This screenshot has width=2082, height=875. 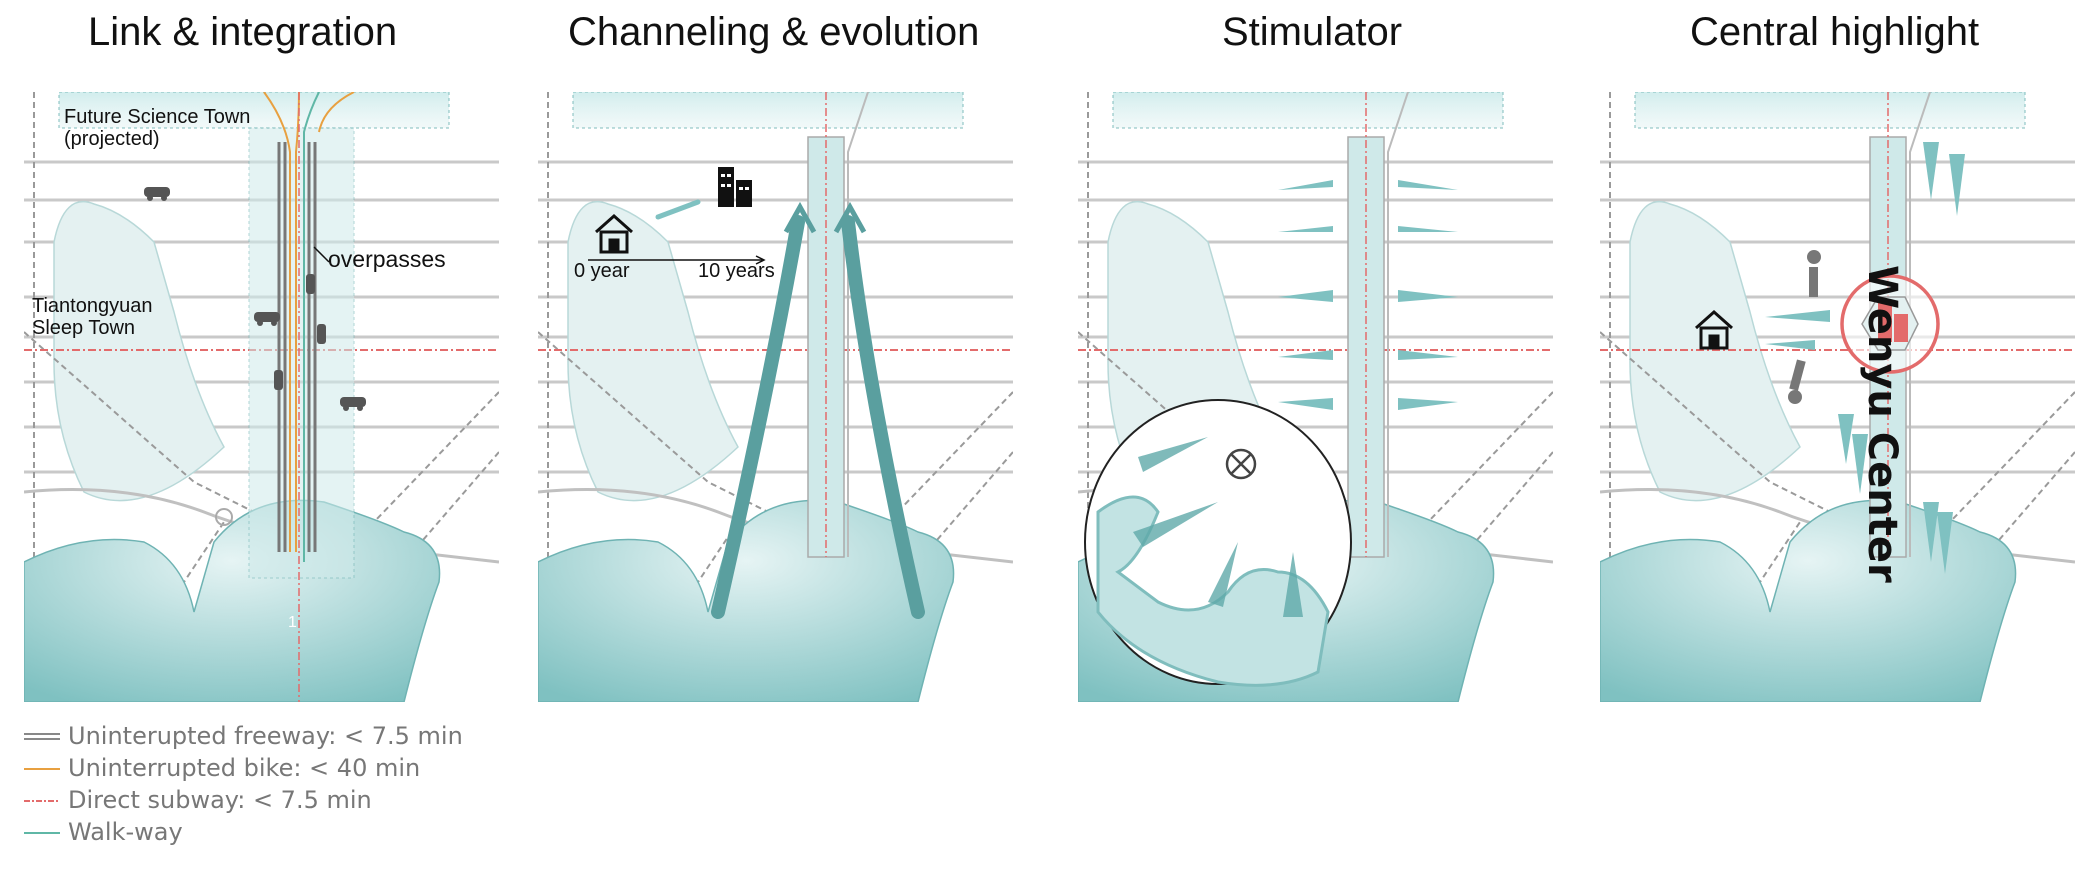 I want to click on subway-swatch, so click(x=42, y=801).